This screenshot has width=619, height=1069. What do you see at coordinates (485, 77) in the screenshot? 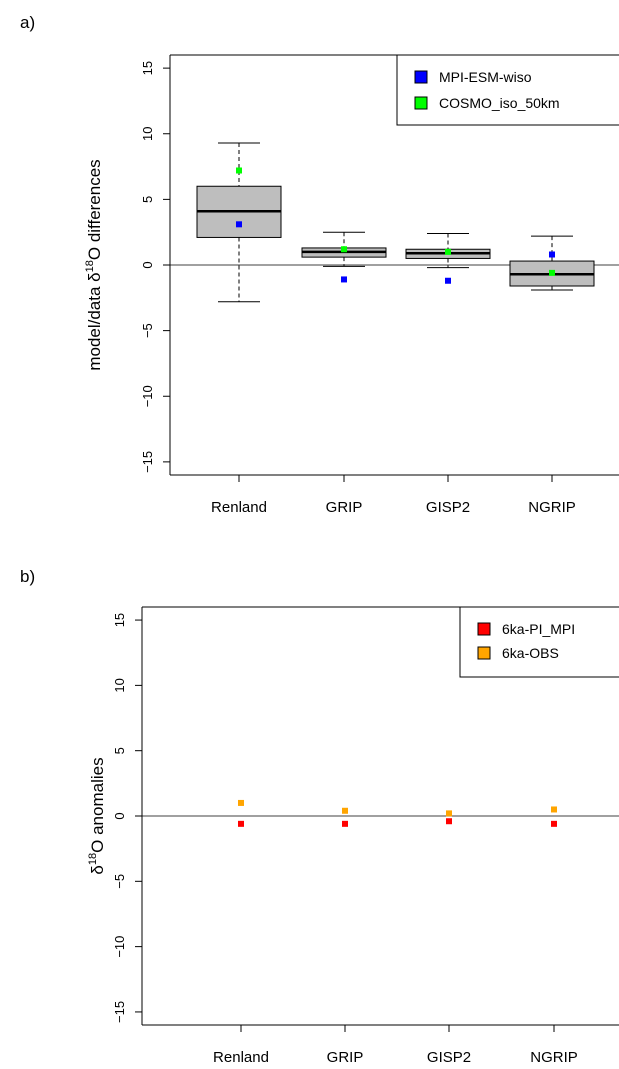
I see `legend-label: MPI-ESM-wiso` at bounding box center [485, 77].